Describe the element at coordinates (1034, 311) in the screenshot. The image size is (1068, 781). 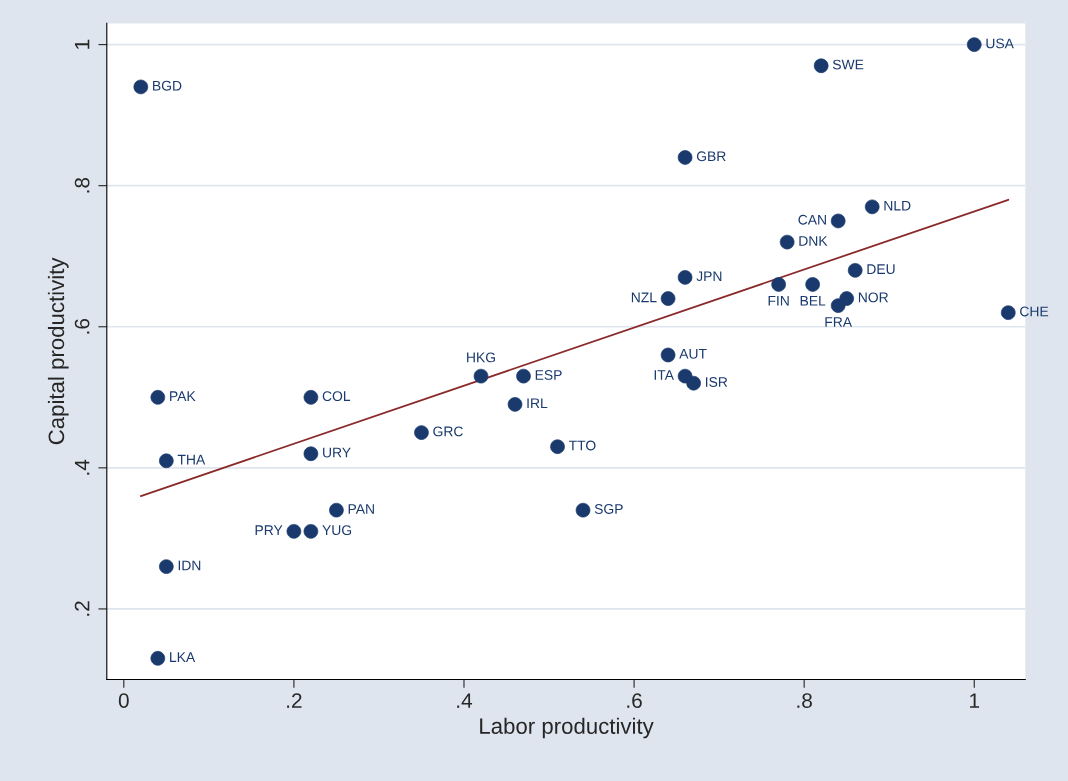
I see `annotation: CHE` at that location.